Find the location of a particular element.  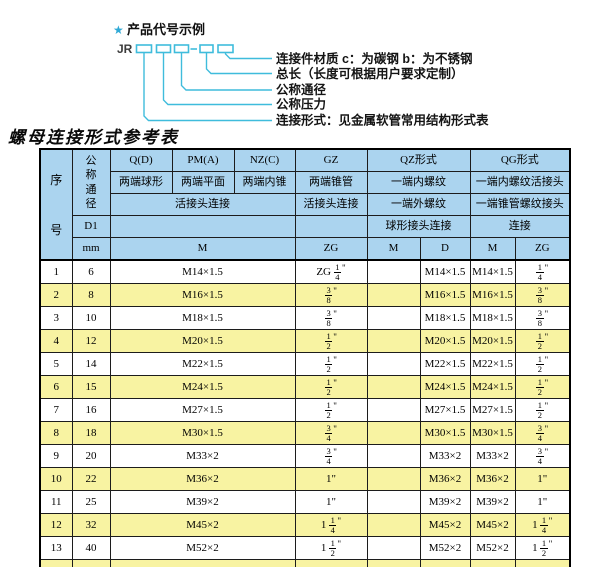

table-cell: M18×1.5 is located at coordinates (445, 318).